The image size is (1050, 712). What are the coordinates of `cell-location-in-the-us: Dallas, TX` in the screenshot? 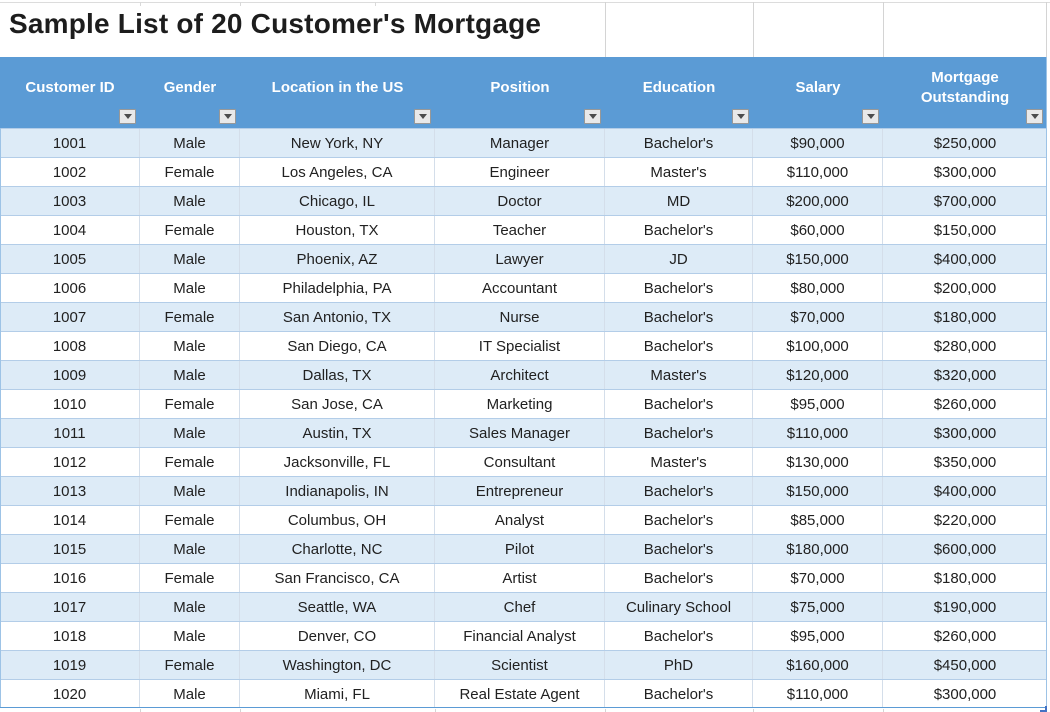 It's located at (337, 375).